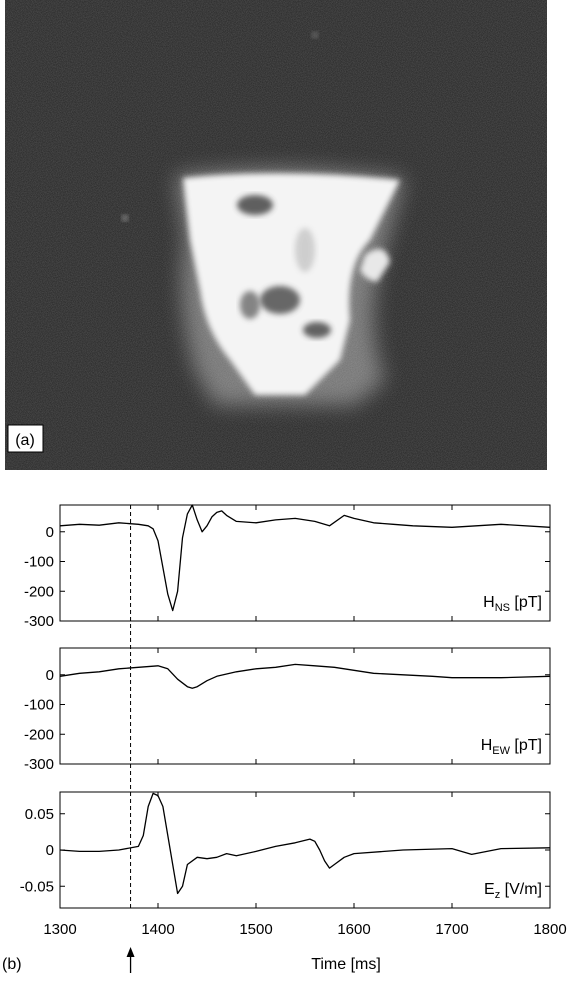 This screenshot has height=983, width=573. What do you see at coordinates (451, 929) in the screenshot?
I see `x-tick-label: 1700` at bounding box center [451, 929].